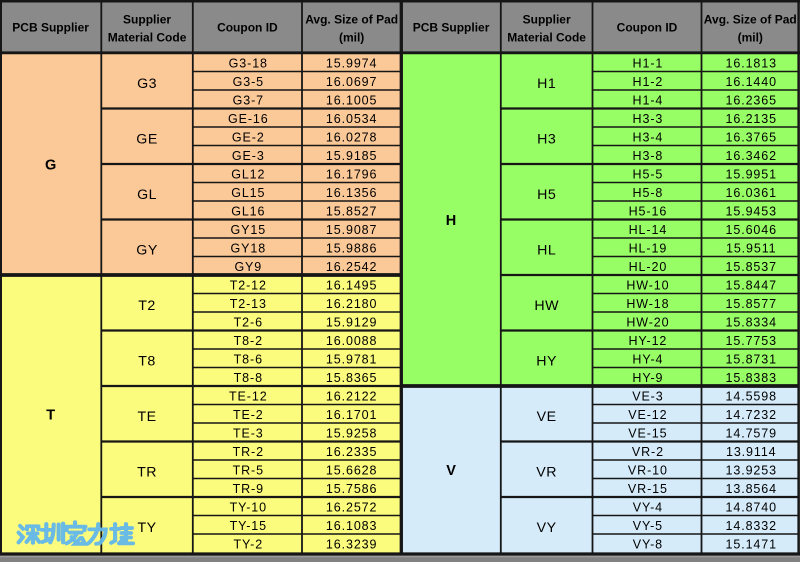 This screenshot has height=562, width=800. What do you see at coordinates (147, 195) in the screenshot?
I see `svg-text: GL` at bounding box center [147, 195].